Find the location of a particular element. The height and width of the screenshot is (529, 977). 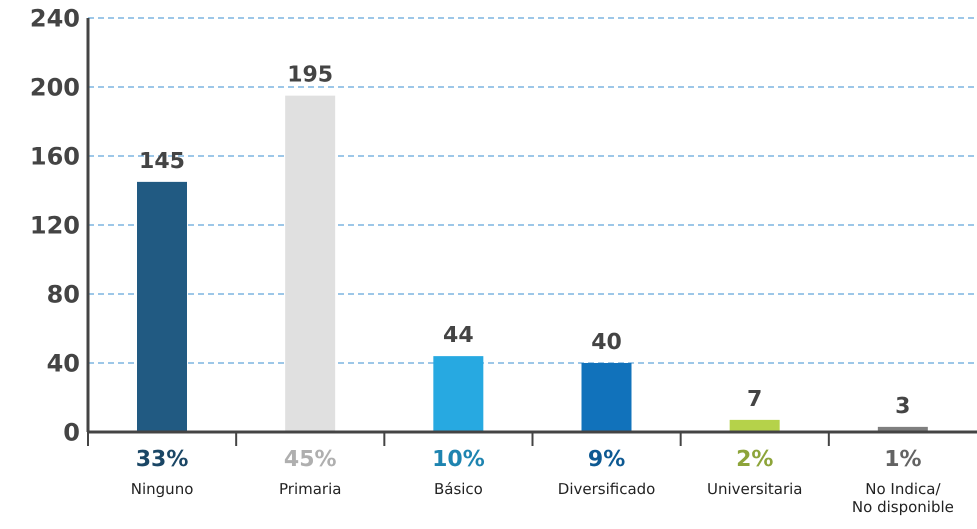

x-tick-label: Diversificado is located at coordinates (607, 489).